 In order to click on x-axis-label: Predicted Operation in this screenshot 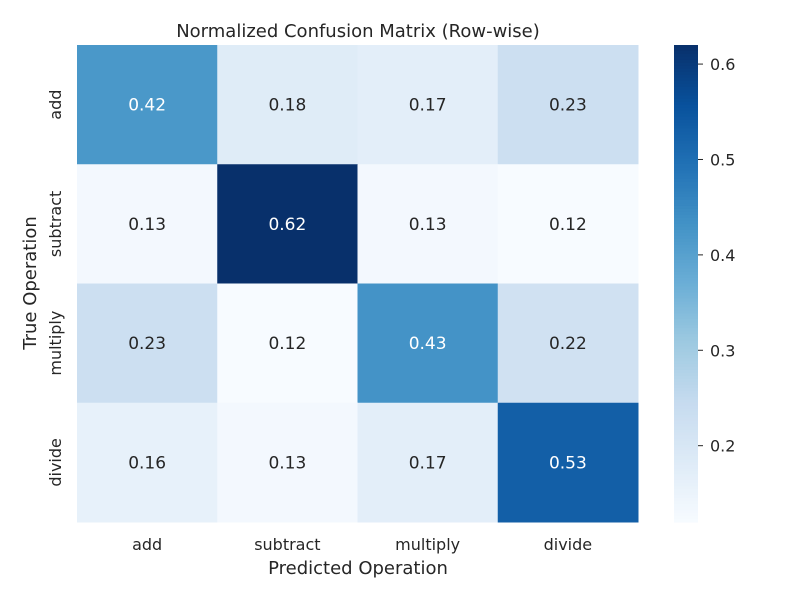, I will do `click(358, 568)`.